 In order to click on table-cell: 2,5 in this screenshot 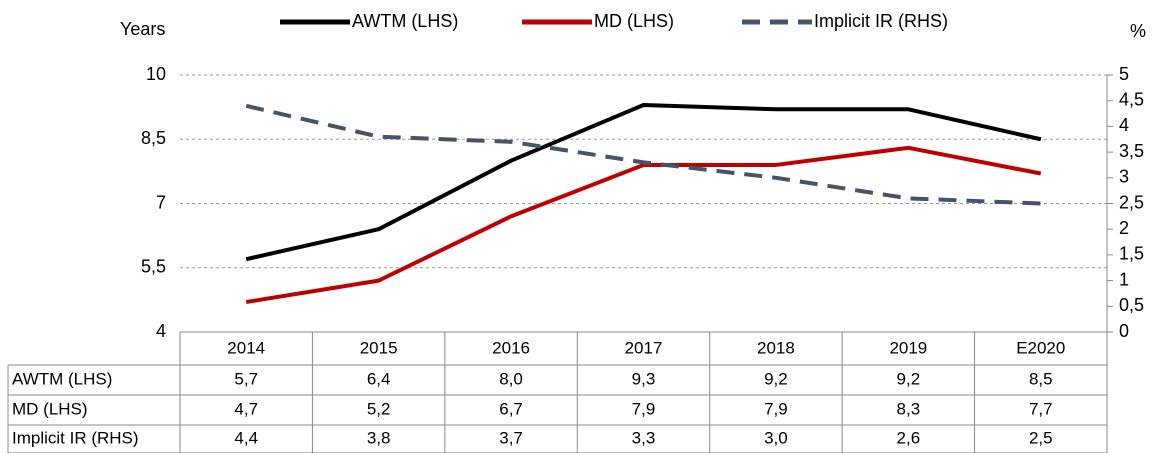, I will do `click(1041, 437)`.